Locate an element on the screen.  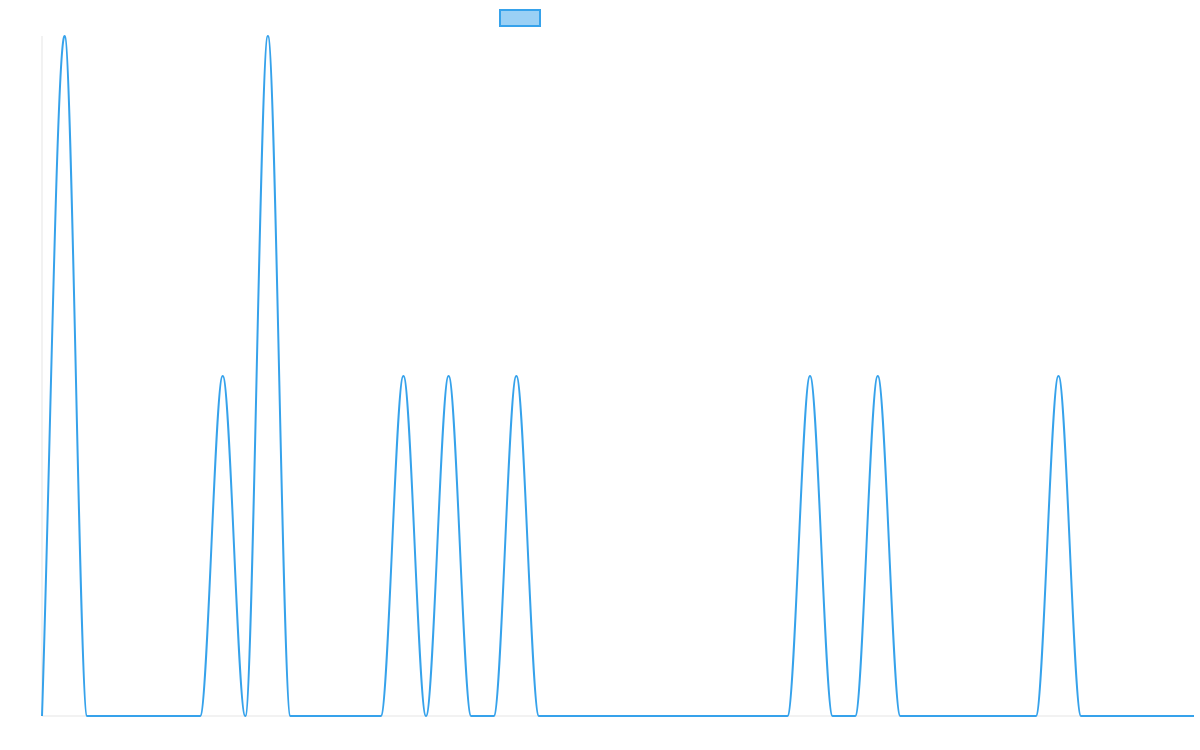
legend-swatch is located at coordinates (520, 18).